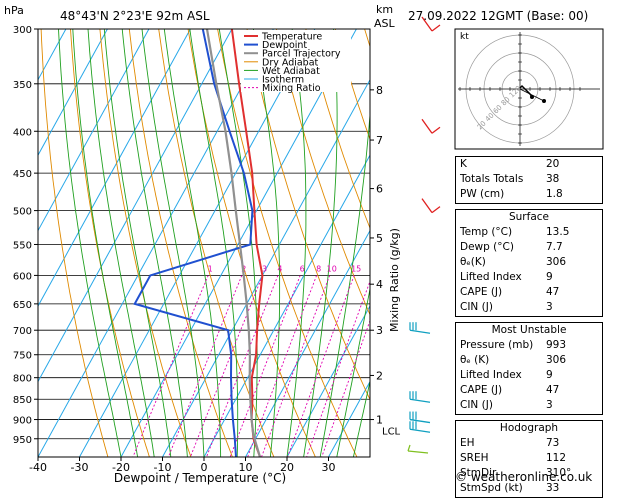 This screenshot has height=503, width=629. What do you see at coordinates (332, 268) in the screenshot?
I see `mixing-ratio-label: 10` at bounding box center [332, 268].